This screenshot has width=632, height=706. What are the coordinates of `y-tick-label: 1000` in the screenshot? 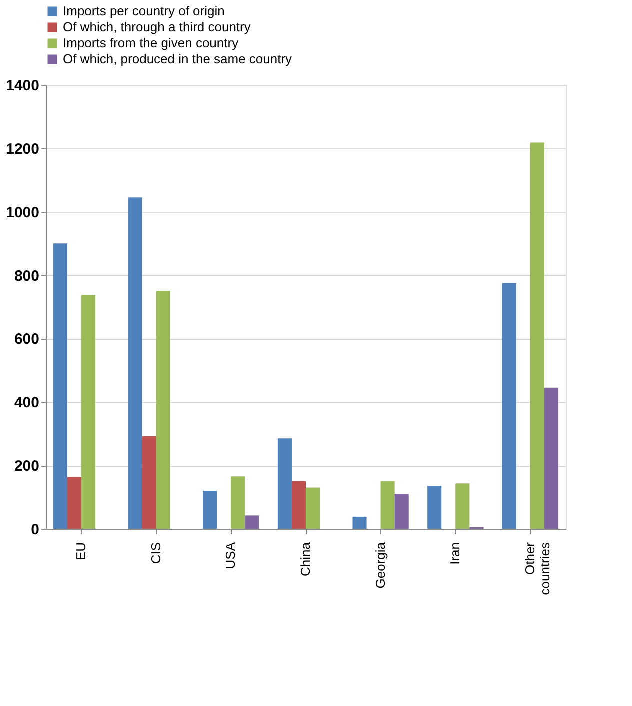 It's located at (23, 213).